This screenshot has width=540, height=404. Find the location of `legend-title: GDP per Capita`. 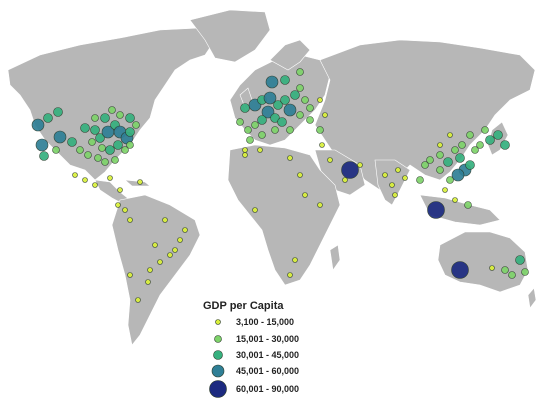

legend-title: GDP per Capita is located at coordinates (243, 306).